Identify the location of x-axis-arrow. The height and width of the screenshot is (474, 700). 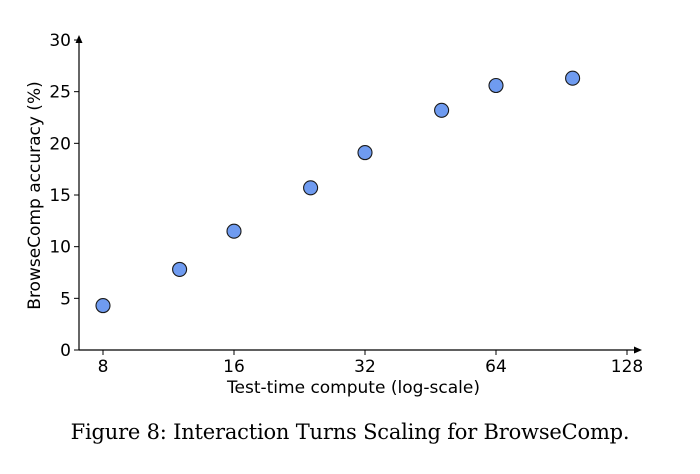
(638, 350).